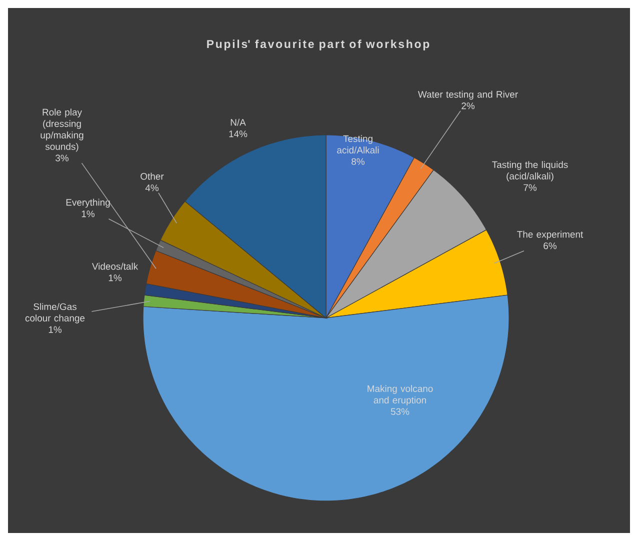 Image resolution: width=637 pixels, height=535 pixels. Describe the element at coordinates (400, 395) in the screenshot. I see `slice-label: Making volcano and eruption` at that location.